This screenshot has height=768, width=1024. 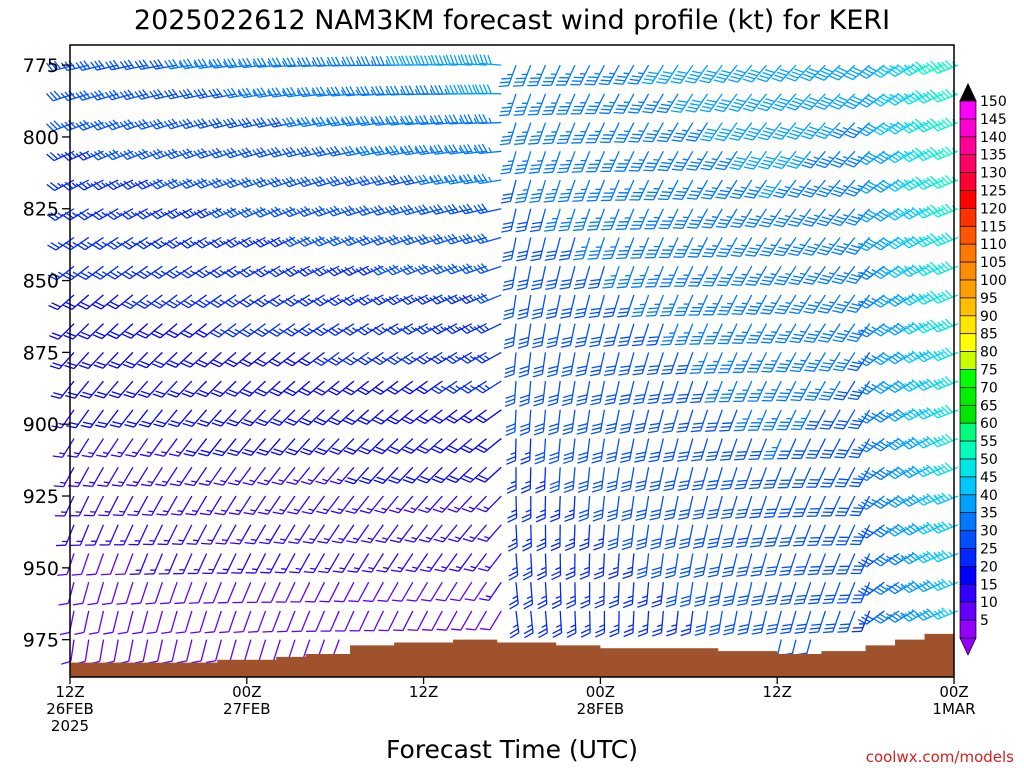 I want to click on y-tick-label: 800, so click(x=41, y=138).